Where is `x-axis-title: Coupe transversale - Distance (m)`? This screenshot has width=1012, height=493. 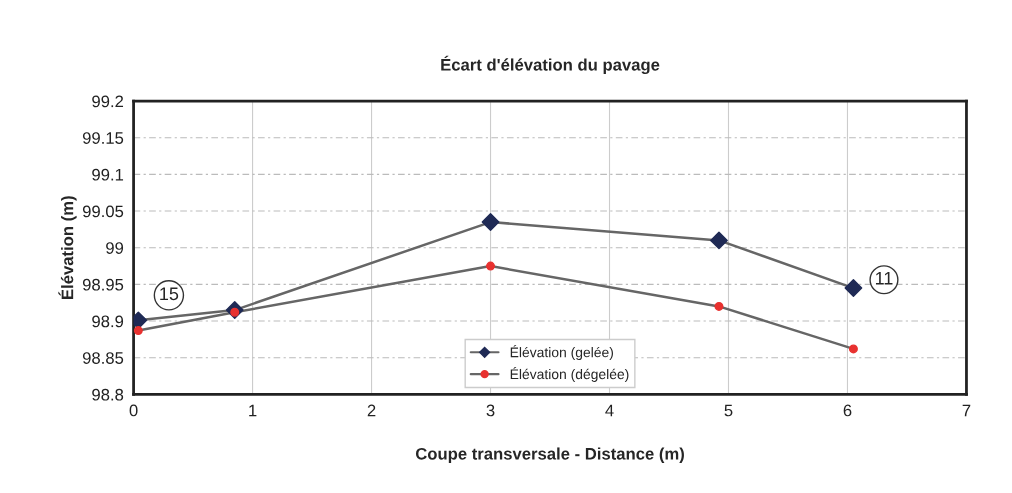 x-axis-title: Coupe transversale - Distance (m) is located at coordinates (549, 455).